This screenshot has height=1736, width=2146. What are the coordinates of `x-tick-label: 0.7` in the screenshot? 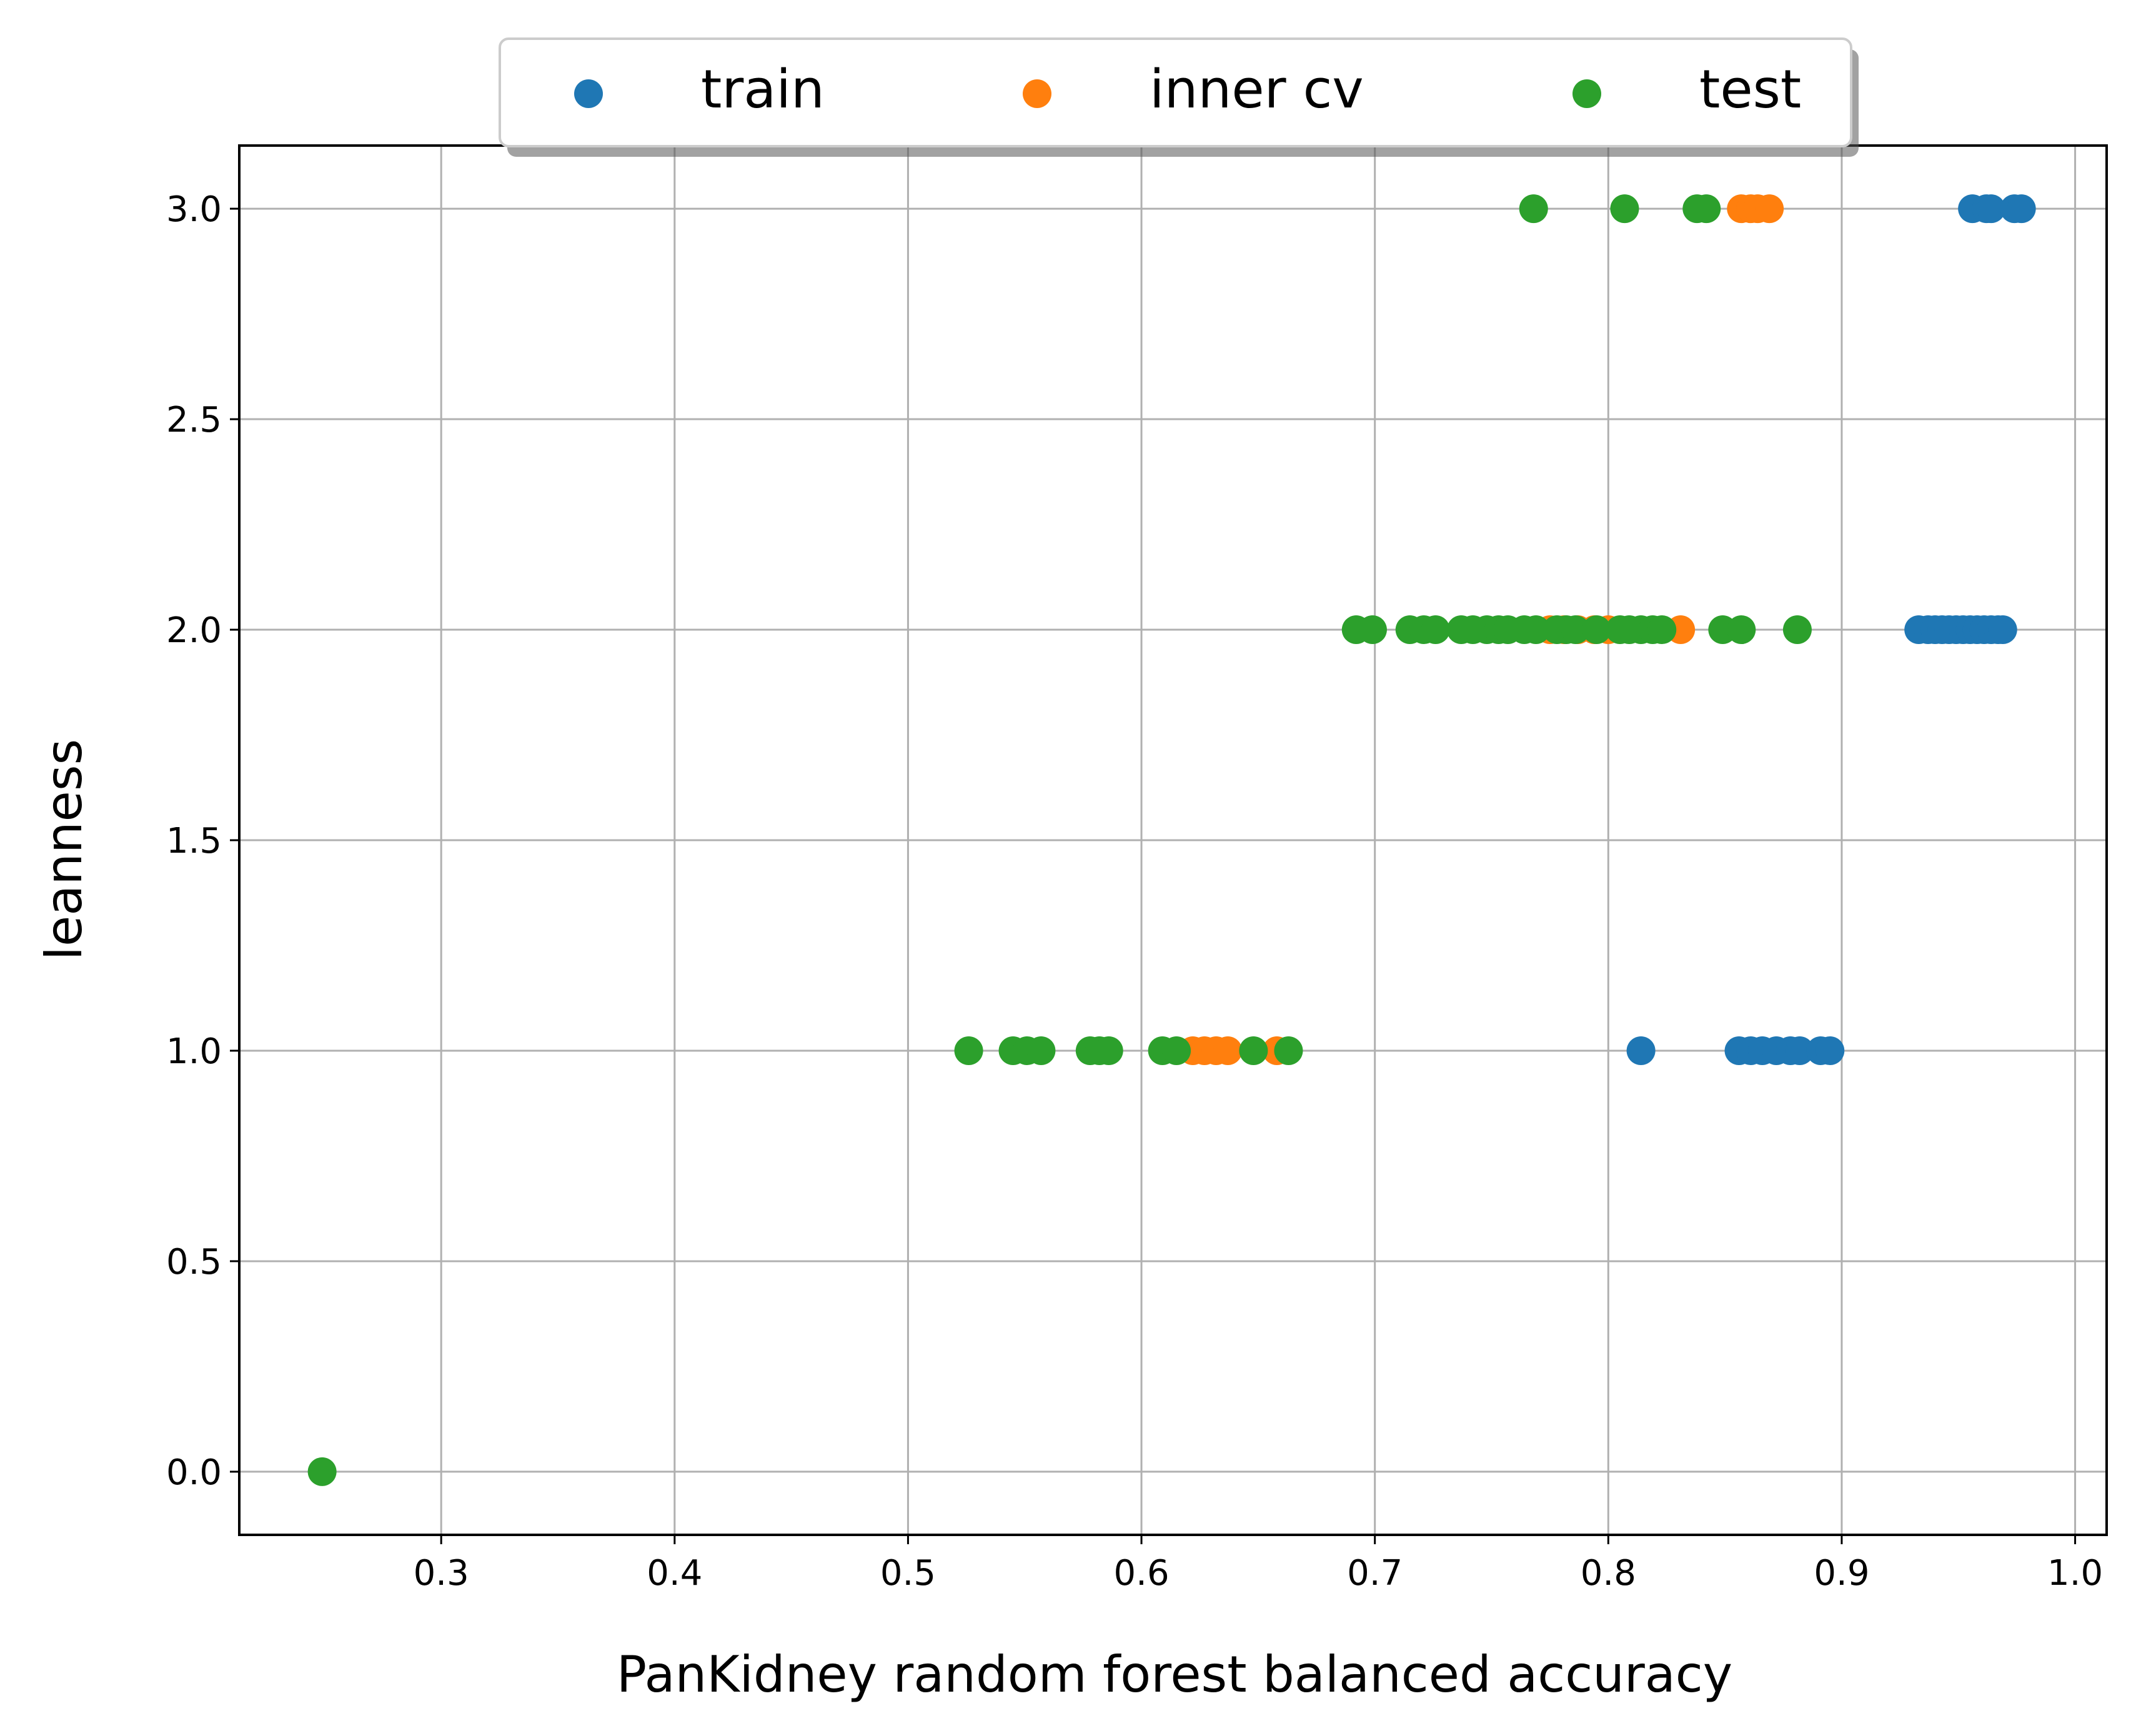 It's located at (1375, 1574).